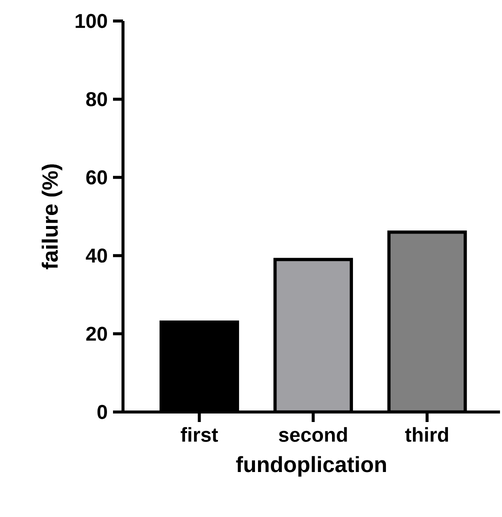  Describe the element at coordinates (52, 217) in the screenshot. I see `y-axis-title: failure (%)` at that location.